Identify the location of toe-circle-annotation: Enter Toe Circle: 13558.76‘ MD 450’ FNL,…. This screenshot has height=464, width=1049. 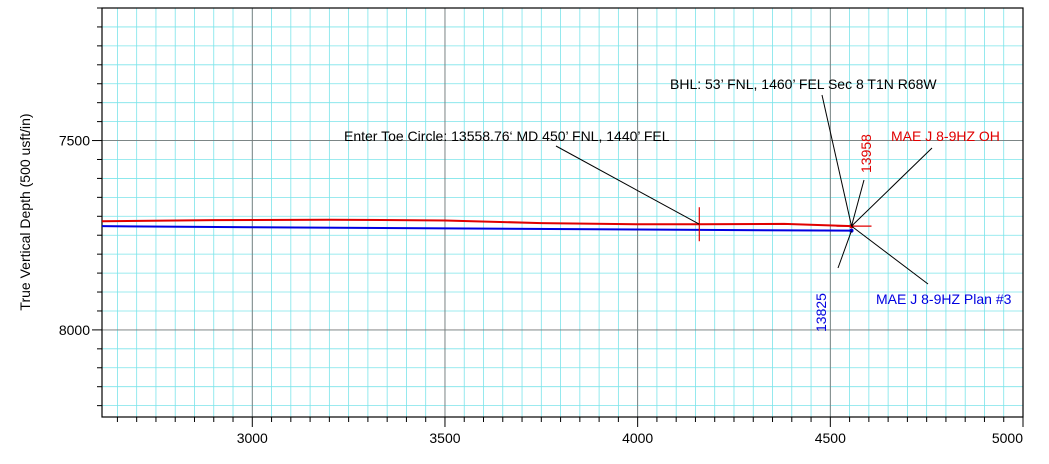
(507, 136).